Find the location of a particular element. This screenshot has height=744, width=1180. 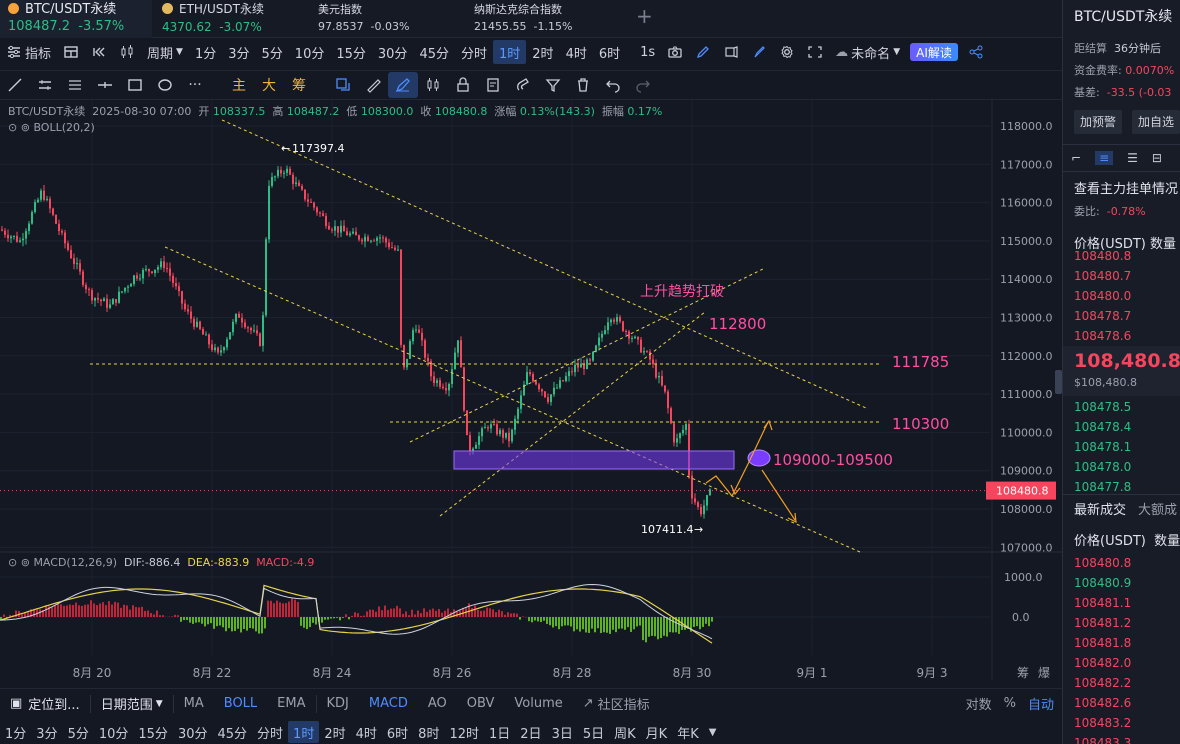

main-orders-link: 查看主力挂单情况 is located at coordinates (1126, 189).